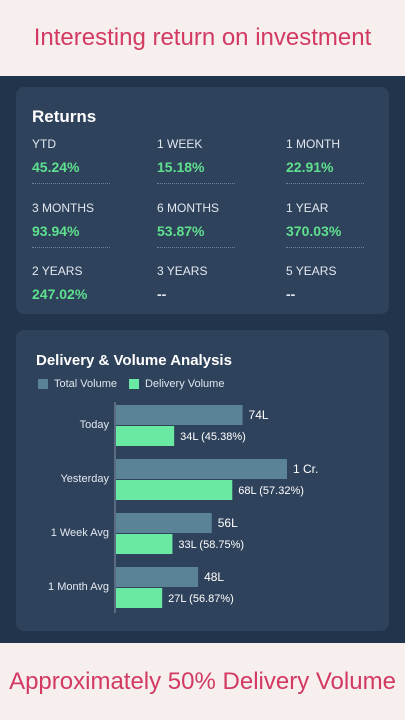 This screenshot has height=720, width=405. What do you see at coordinates (133, 384) in the screenshot?
I see `legend-swatch-delivery` at bounding box center [133, 384].